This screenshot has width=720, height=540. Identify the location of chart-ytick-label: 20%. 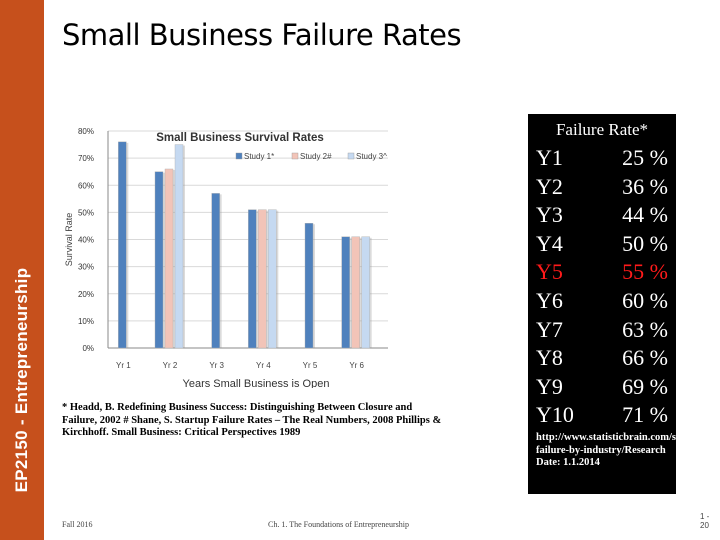
(86, 294).